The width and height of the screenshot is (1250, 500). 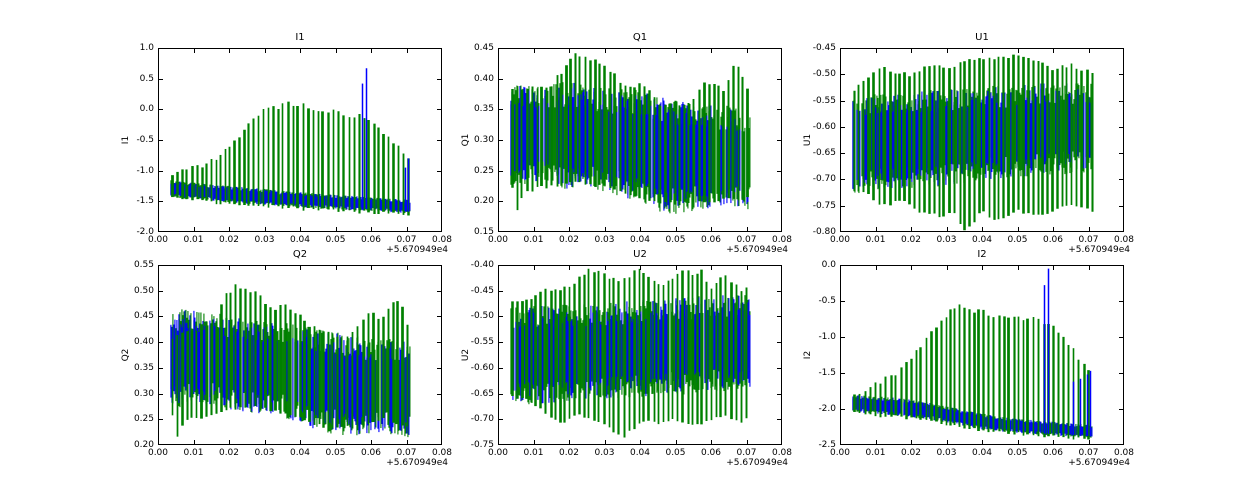 I want to click on plot-title-i2: I2, so click(x=982, y=254).